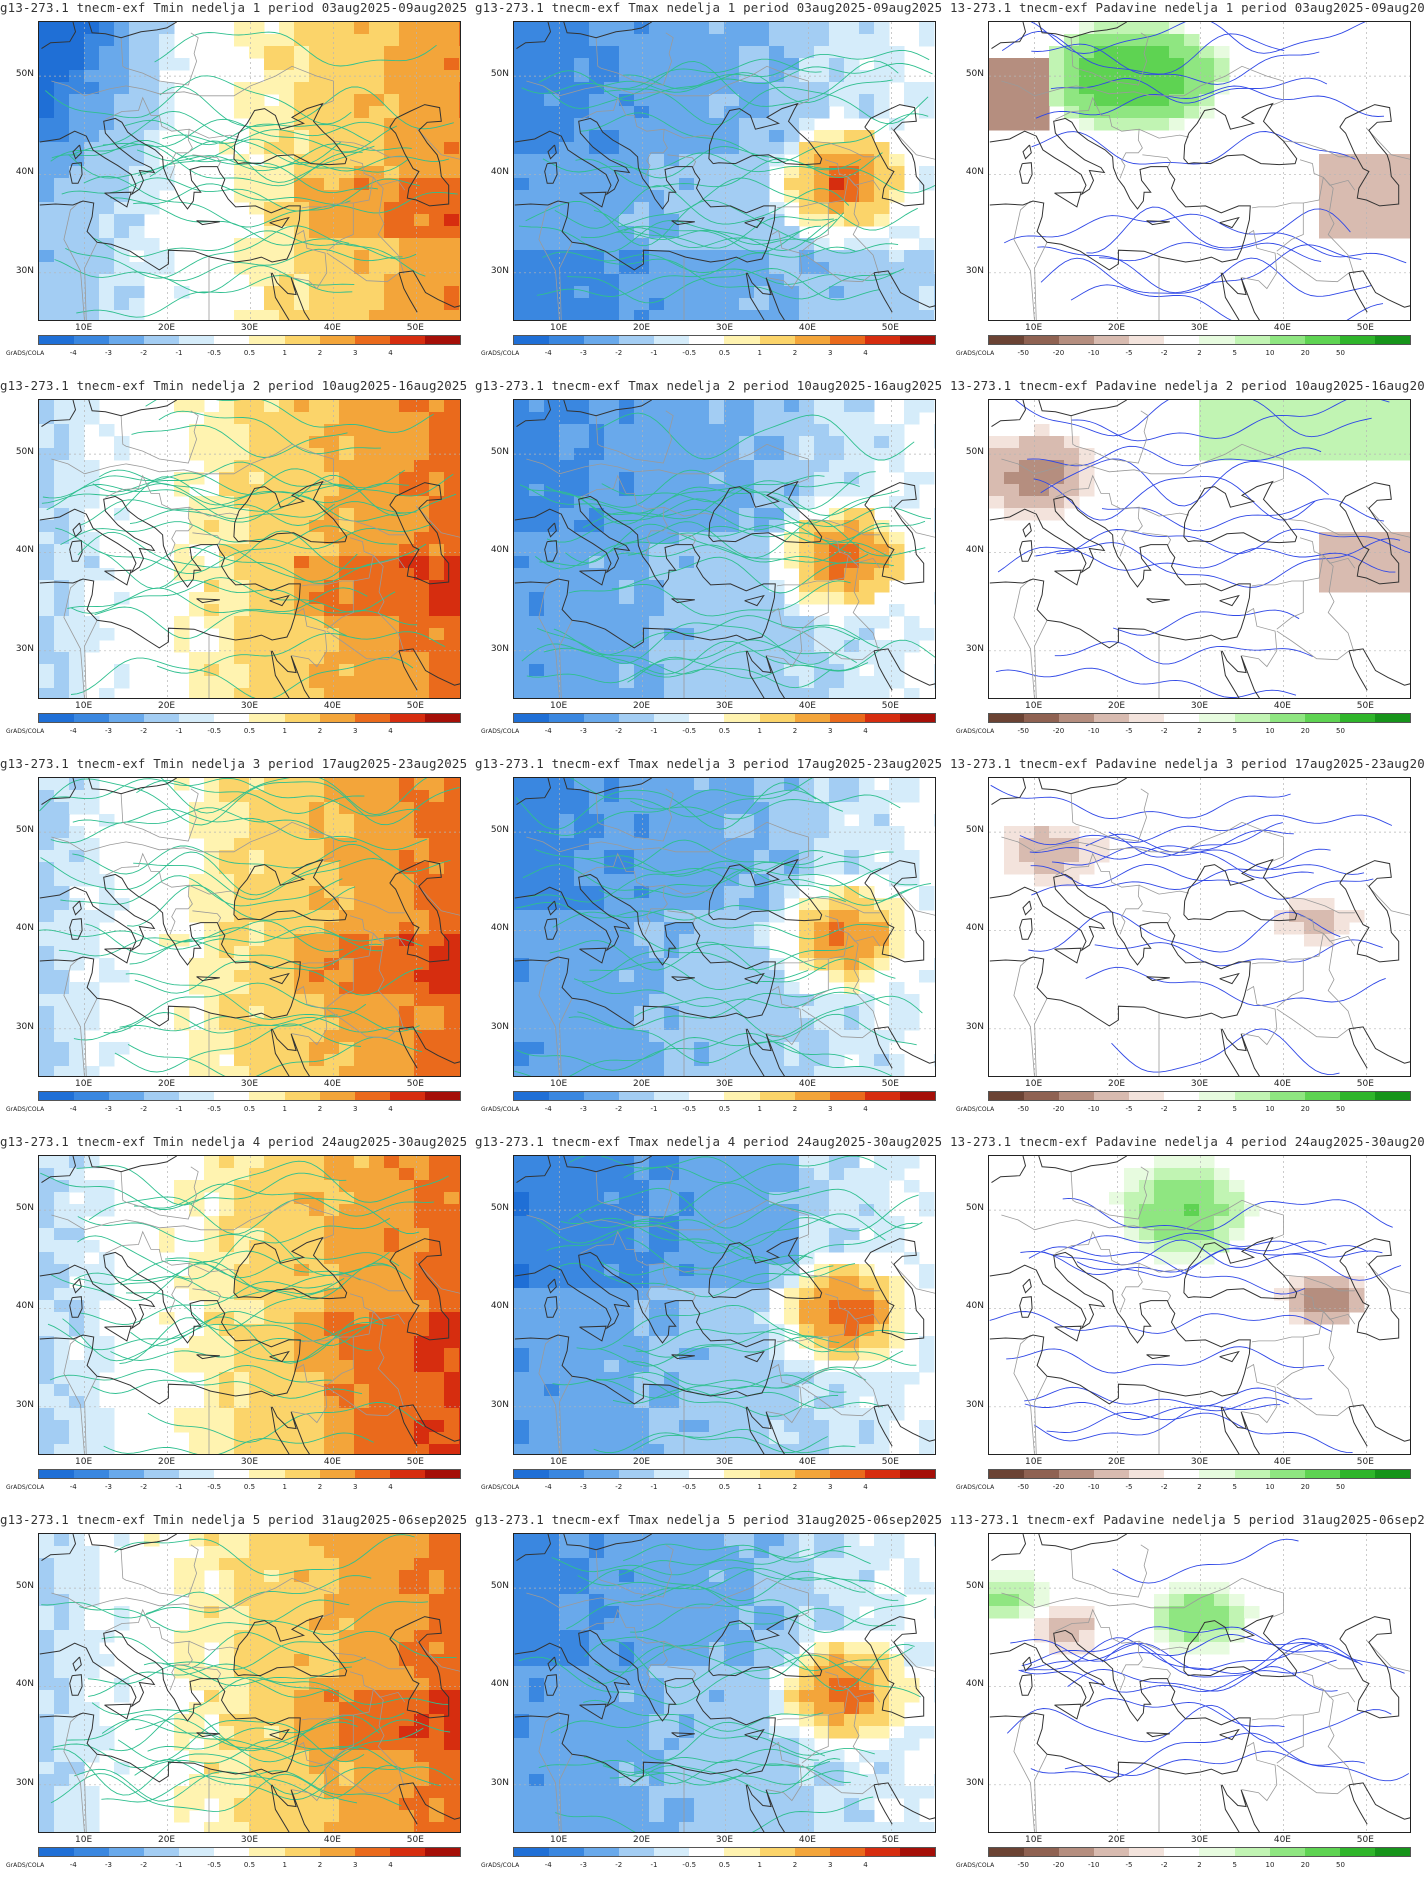 This screenshot has width=1425, height=1895. I want to click on colorbar-tick-label: 2, so click(795, 1109).